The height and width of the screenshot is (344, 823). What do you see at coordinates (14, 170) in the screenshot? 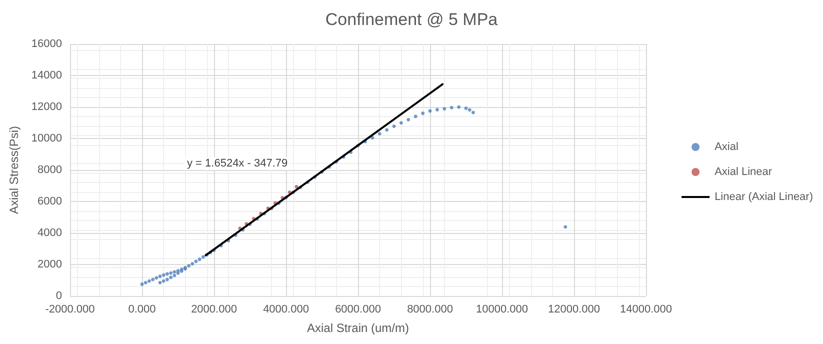
I see `y-axis-title: Axial Stress(Psi)` at bounding box center [14, 170].